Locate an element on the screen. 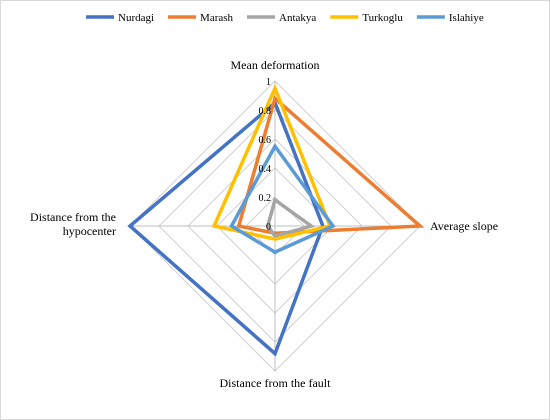 This screenshot has width=550, height=420. legend-label: Islahiye is located at coordinates (466, 18).